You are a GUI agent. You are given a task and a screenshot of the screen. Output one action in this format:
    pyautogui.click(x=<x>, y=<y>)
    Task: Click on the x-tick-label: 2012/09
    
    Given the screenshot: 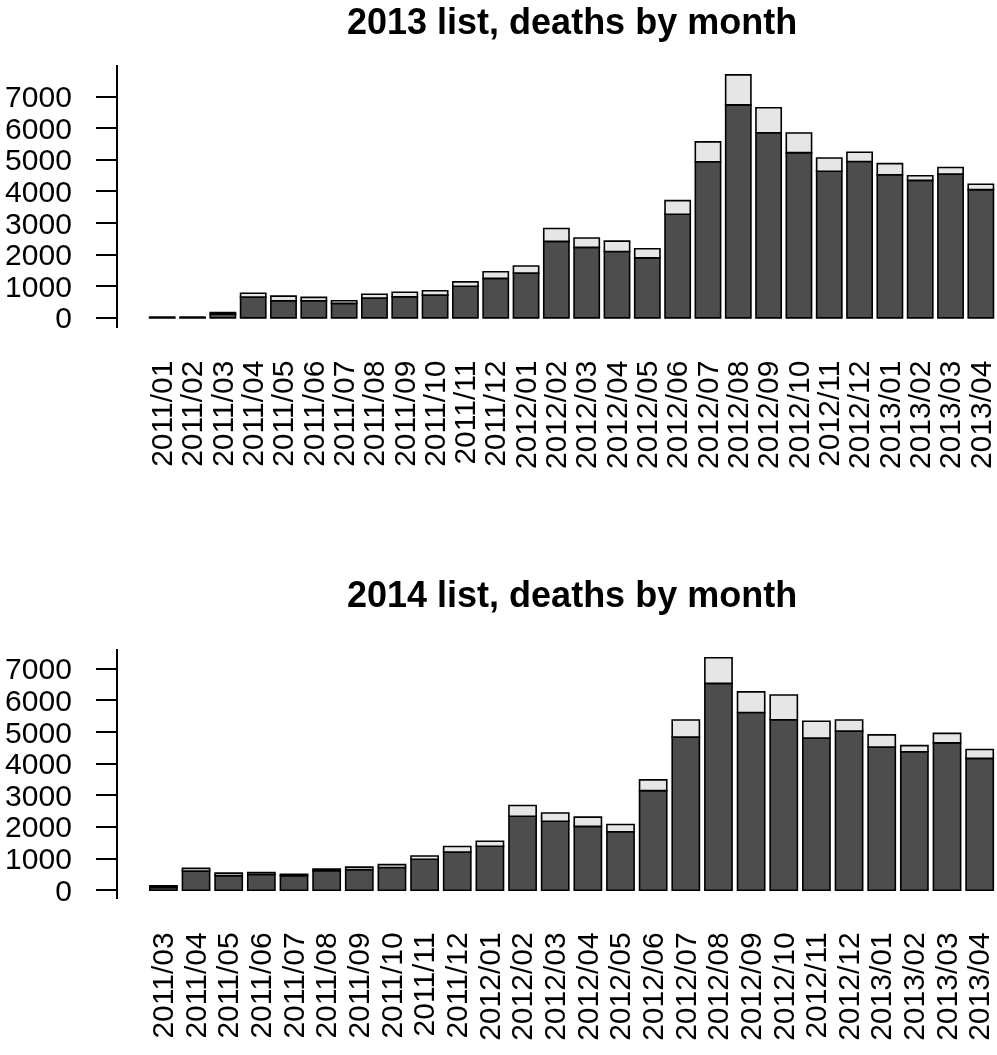 What is the action you would take?
    pyautogui.click(x=750, y=986)
    